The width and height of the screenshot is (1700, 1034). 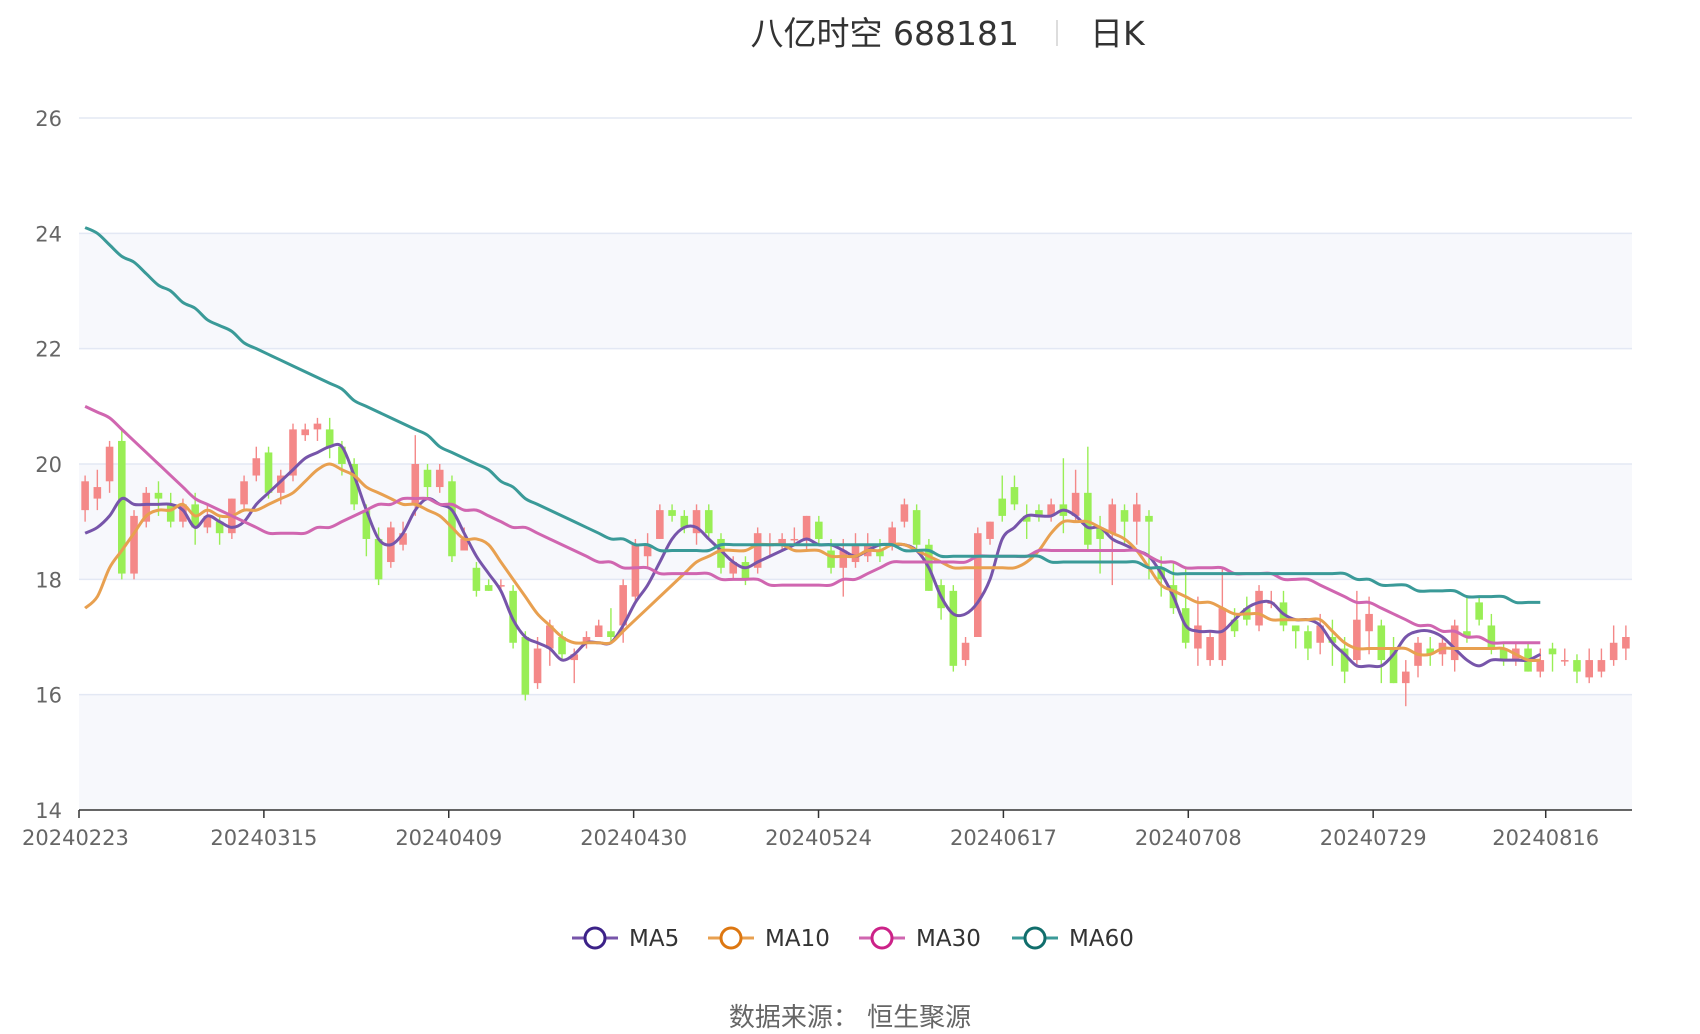 I want to click on legend-item-ma10: MA10, so click(x=769, y=939).